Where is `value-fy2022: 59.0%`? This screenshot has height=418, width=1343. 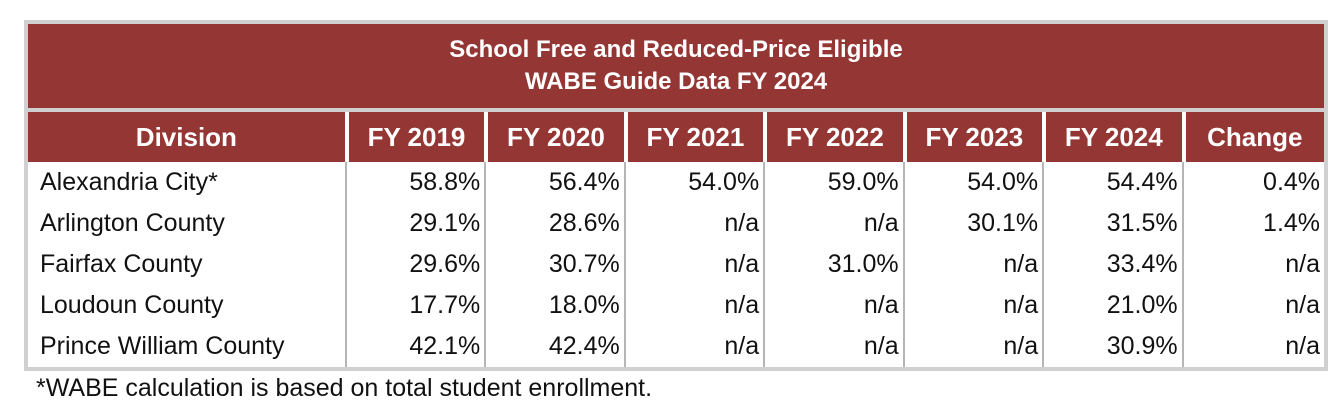
value-fy2022: 59.0% is located at coordinates (833, 182).